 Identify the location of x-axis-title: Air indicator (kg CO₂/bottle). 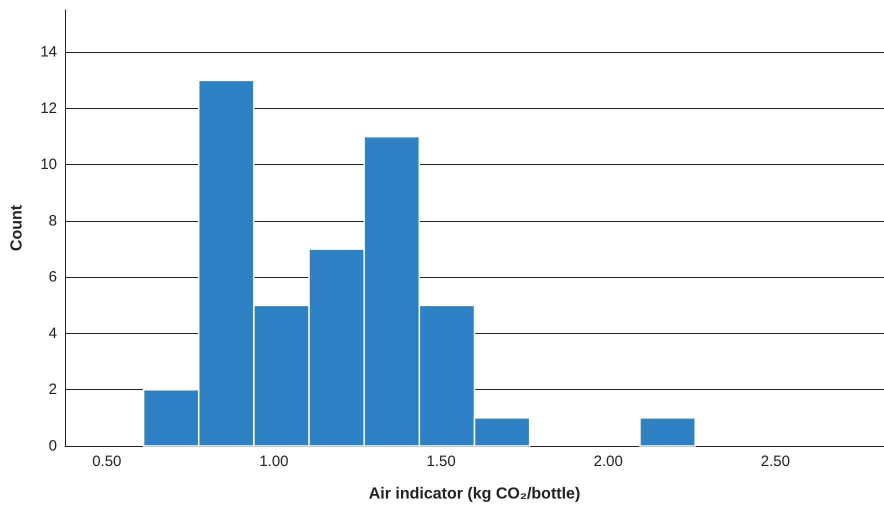
(474, 494).